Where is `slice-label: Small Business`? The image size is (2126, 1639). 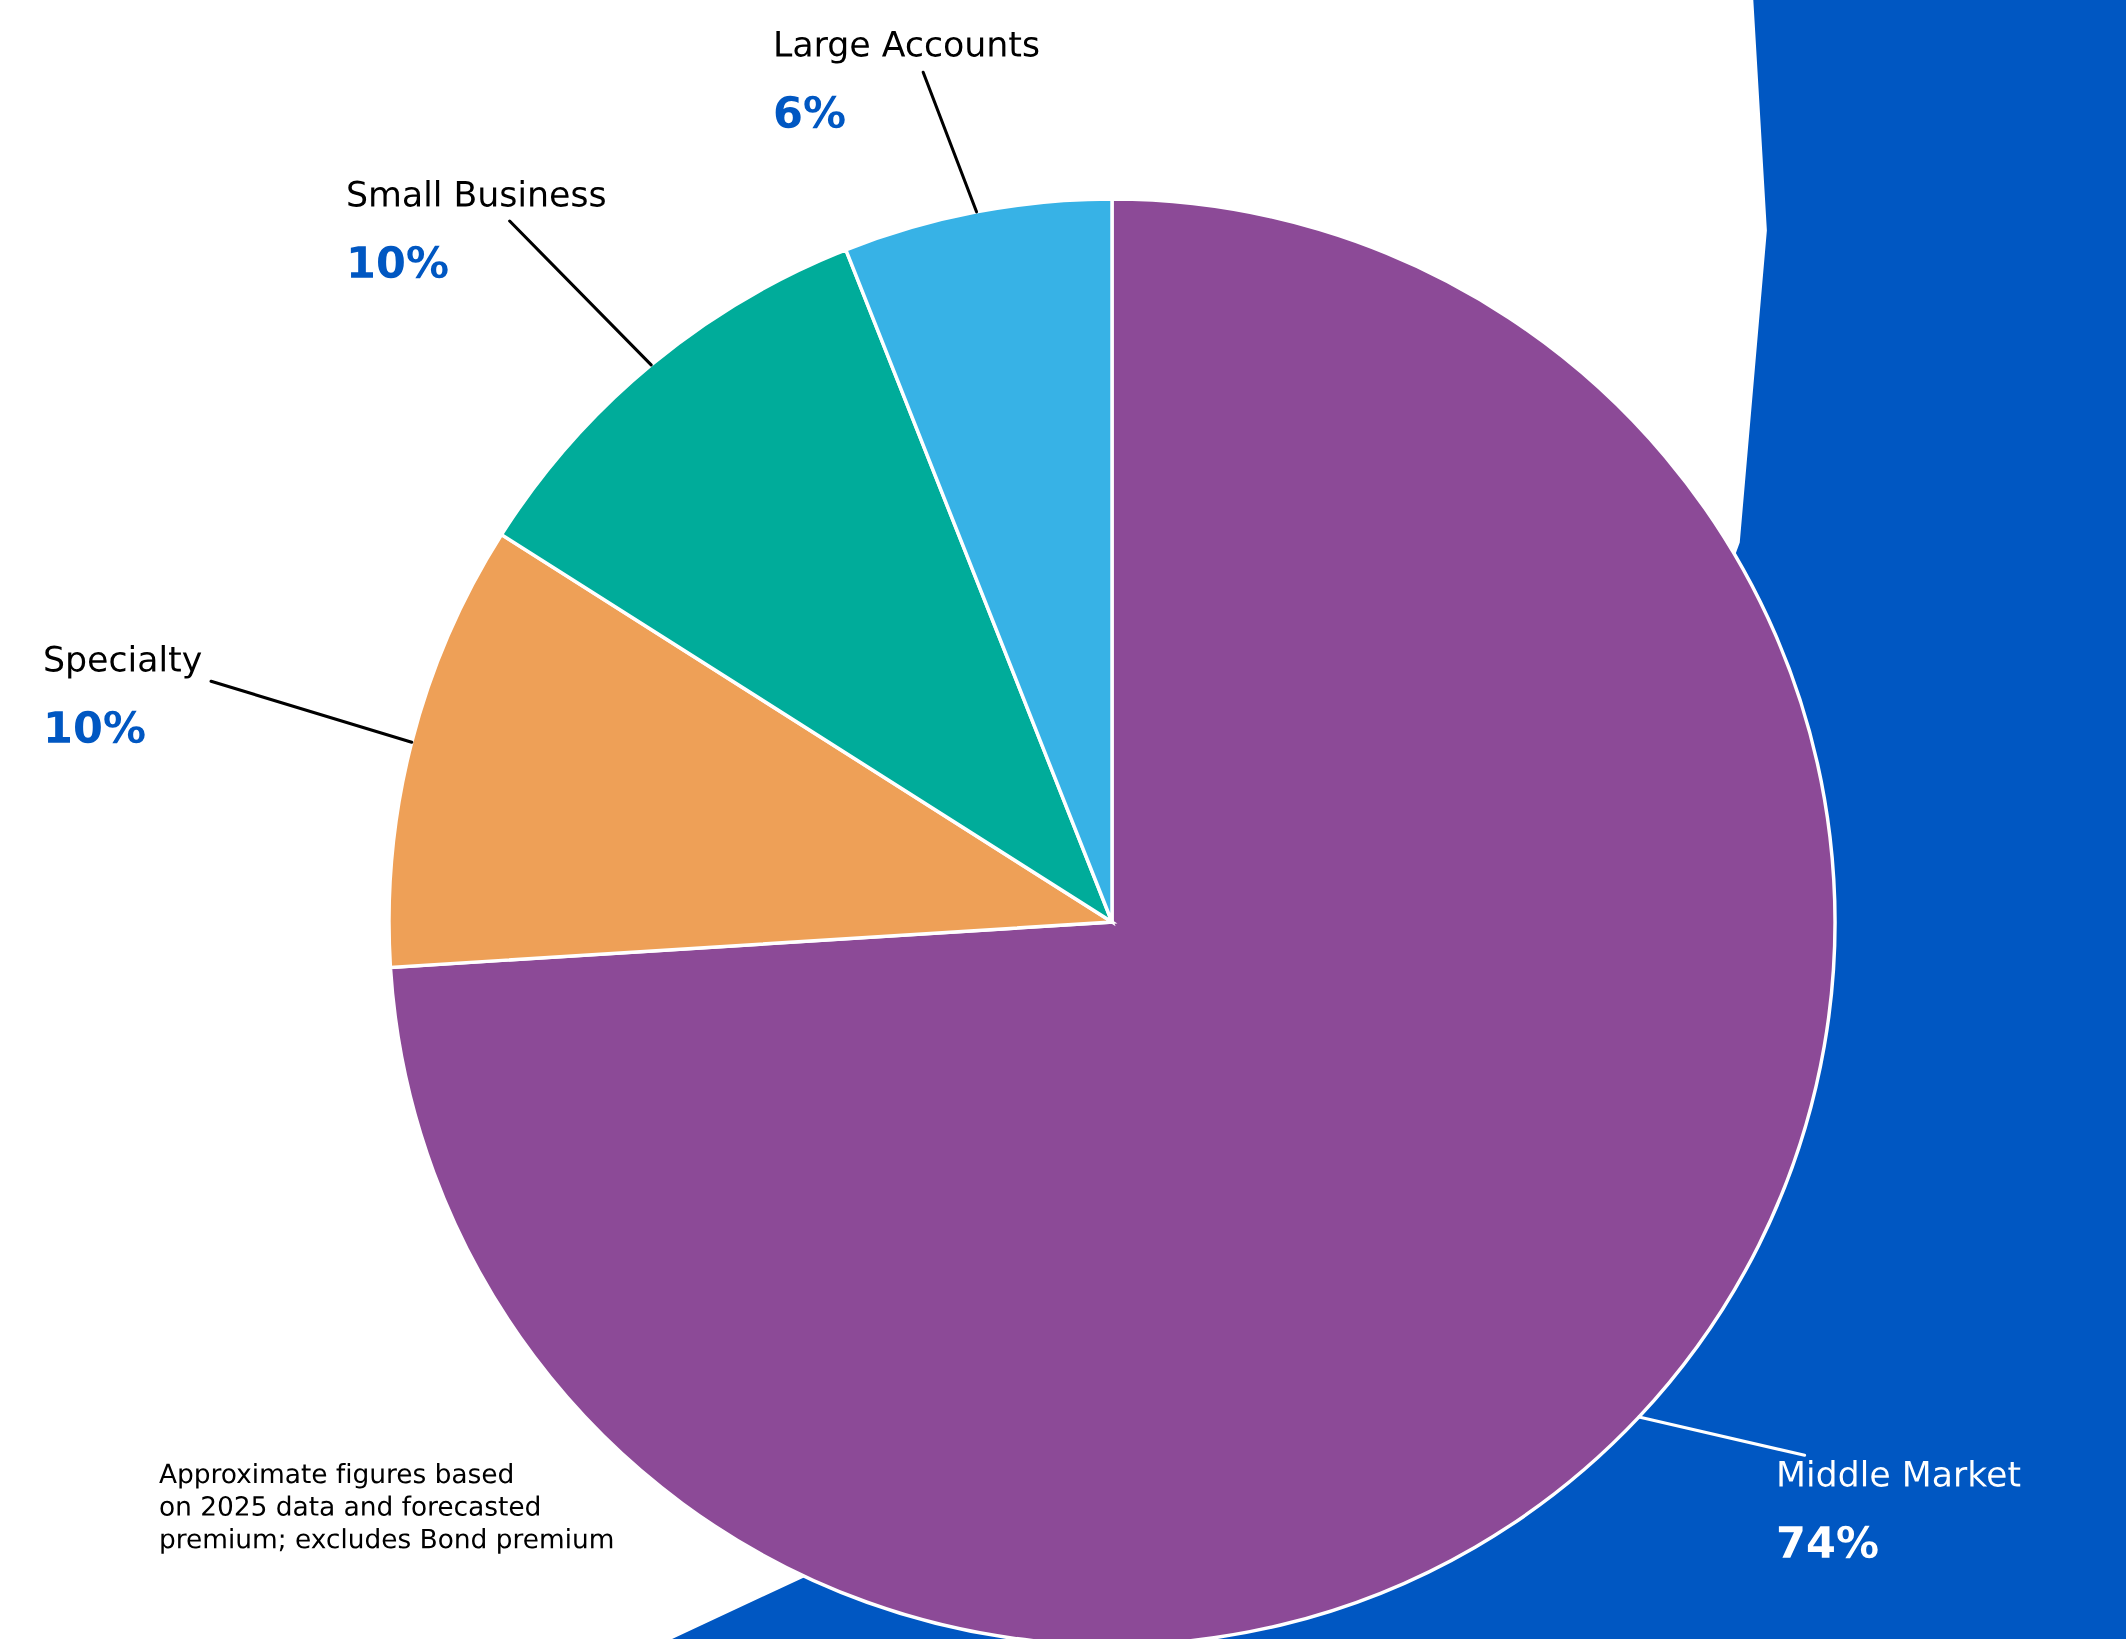
slice-label: Small Business is located at coordinates (476, 193).